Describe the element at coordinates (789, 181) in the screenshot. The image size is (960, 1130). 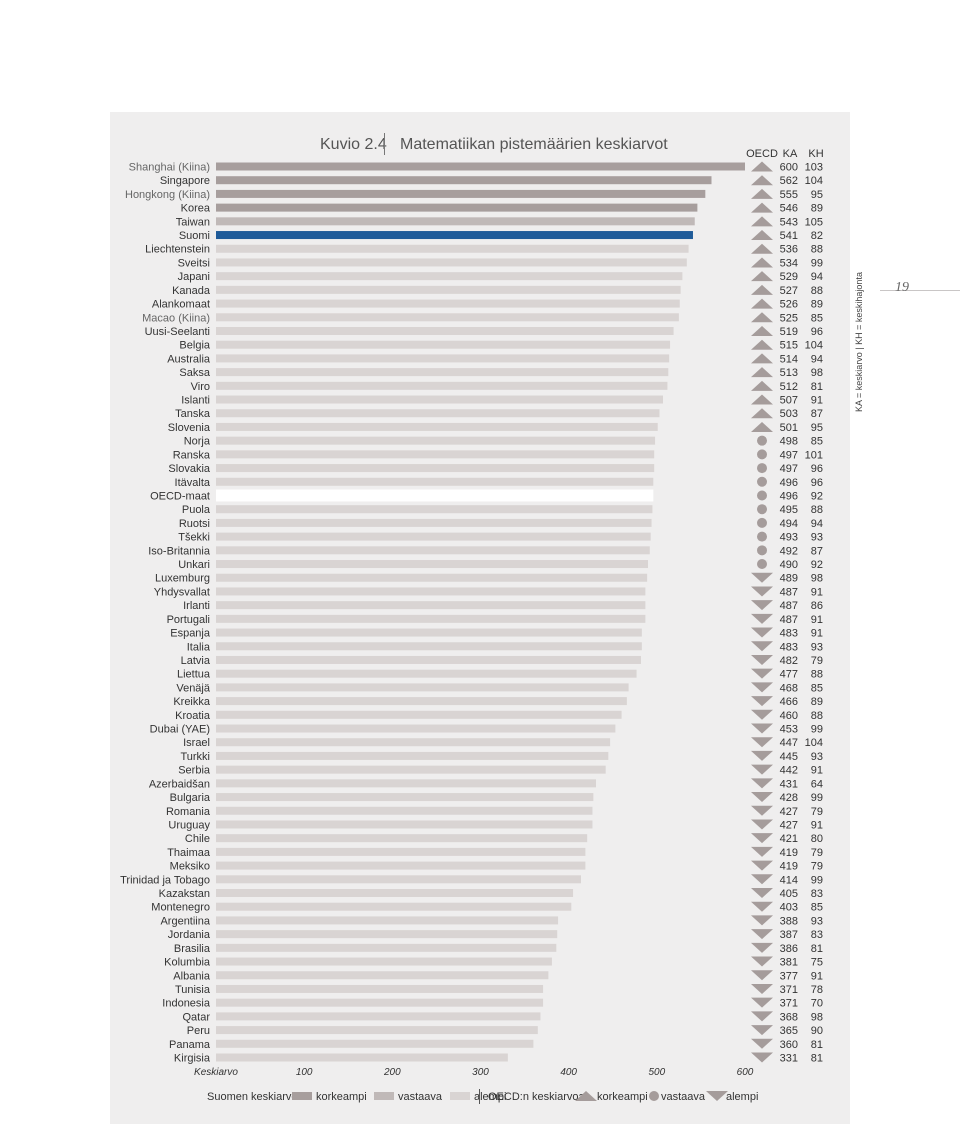
I see `ka-value: 562` at that location.